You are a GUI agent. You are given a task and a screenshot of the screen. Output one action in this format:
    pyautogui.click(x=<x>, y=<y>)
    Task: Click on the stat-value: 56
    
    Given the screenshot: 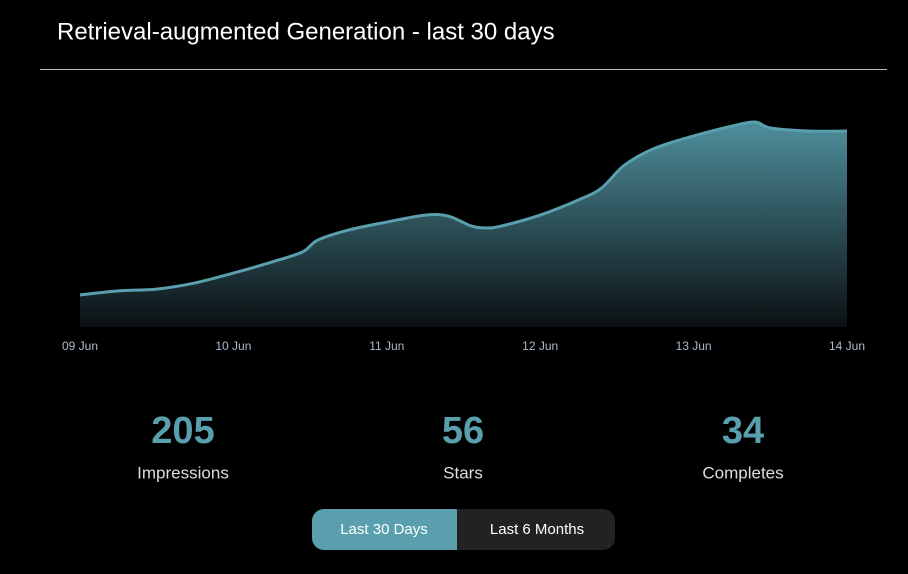 What is the action you would take?
    pyautogui.click(x=463, y=431)
    